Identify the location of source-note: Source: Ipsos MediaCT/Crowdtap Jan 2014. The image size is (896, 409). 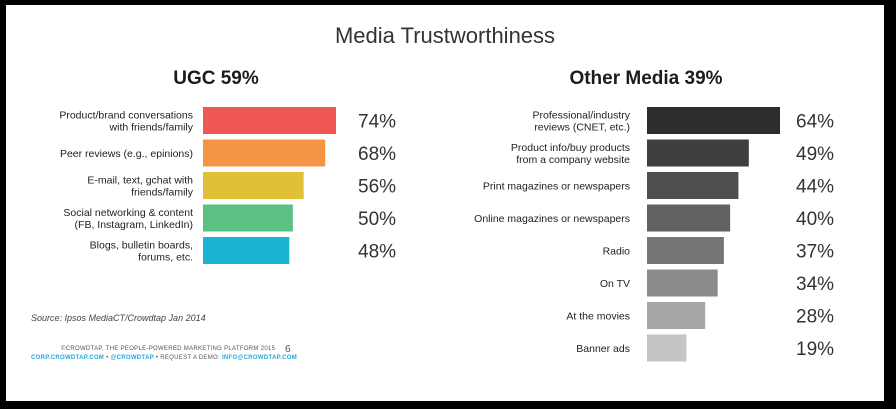
(118, 318).